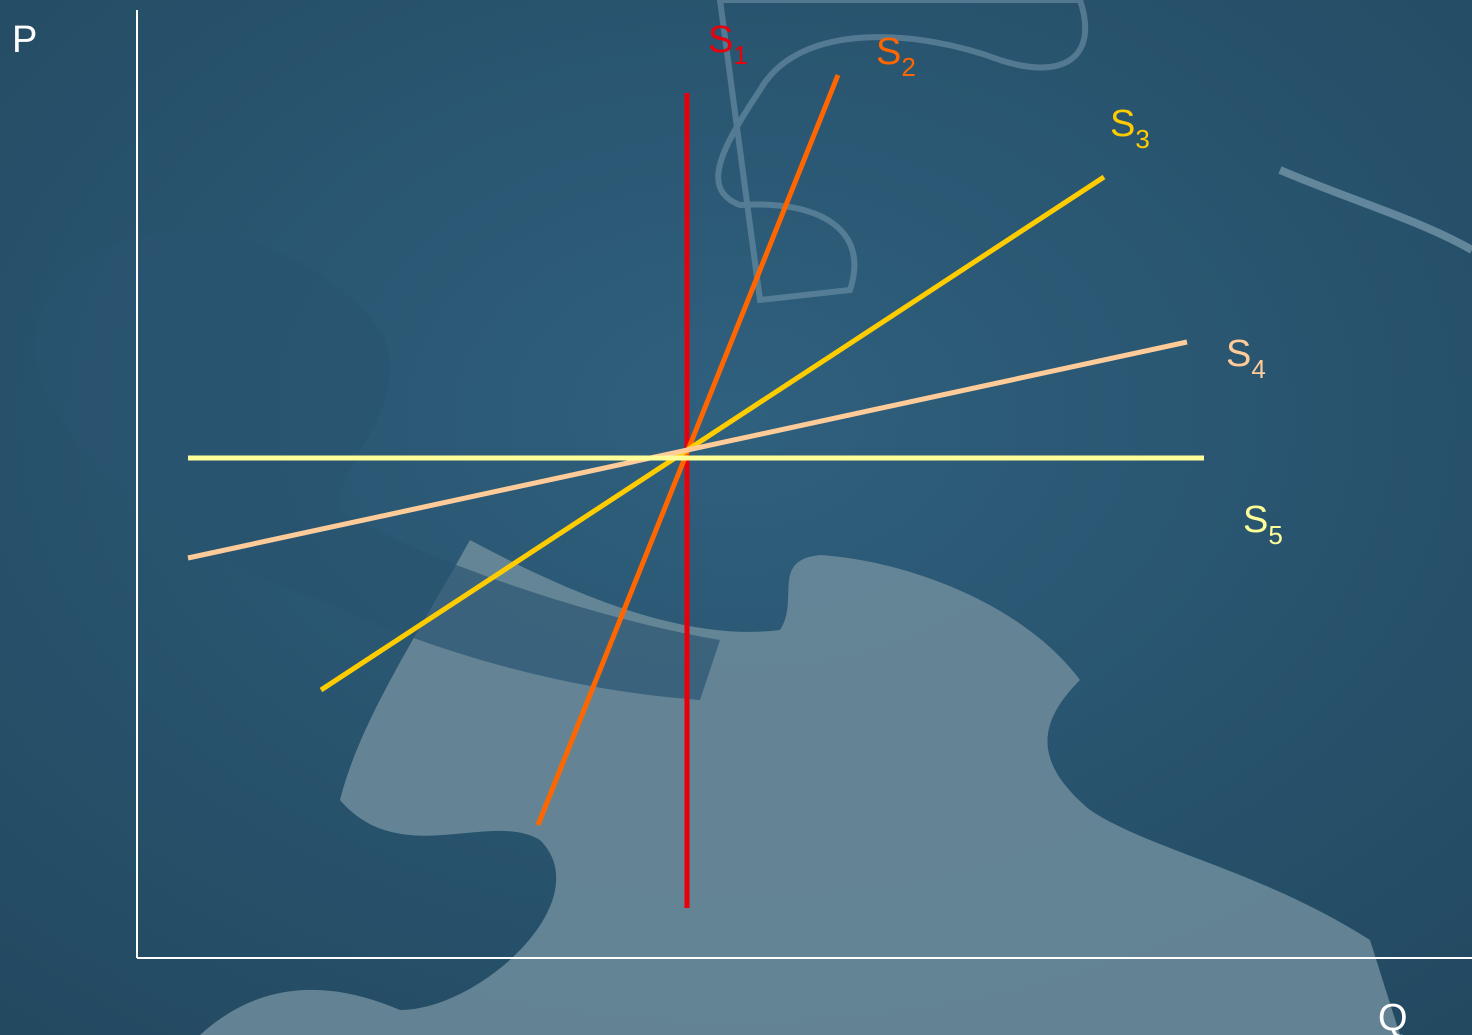  What do you see at coordinates (1393, 1016) in the screenshot?
I see `x-axis-label: Q` at bounding box center [1393, 1016].